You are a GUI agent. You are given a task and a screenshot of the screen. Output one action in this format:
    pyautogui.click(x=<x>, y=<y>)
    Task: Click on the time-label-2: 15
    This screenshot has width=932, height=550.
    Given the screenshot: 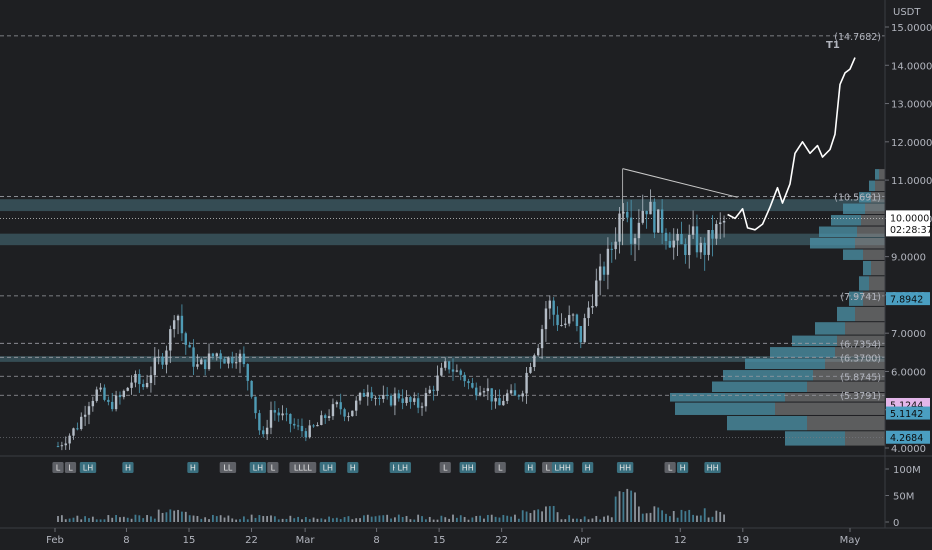 What is the action you would take?
    pyautogui.click(x=189, y=540)
    